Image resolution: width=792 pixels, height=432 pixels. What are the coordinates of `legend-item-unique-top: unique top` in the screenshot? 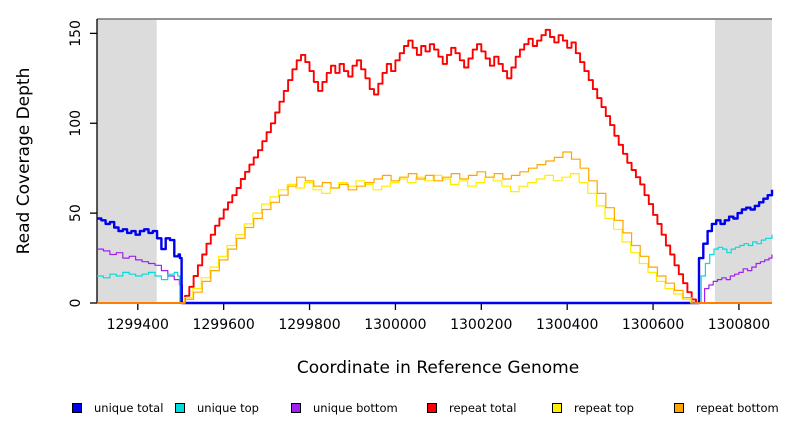 It's located at (217, 408).